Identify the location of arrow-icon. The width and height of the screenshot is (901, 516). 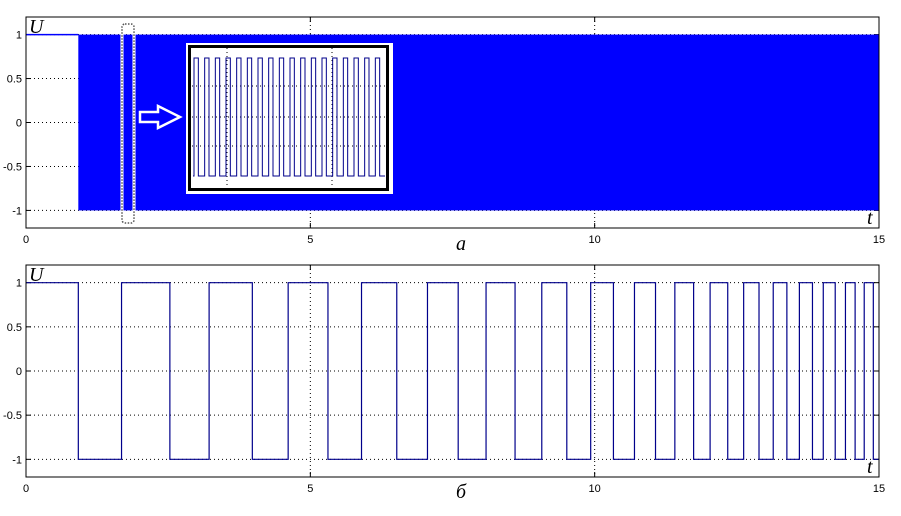
(160, 117).